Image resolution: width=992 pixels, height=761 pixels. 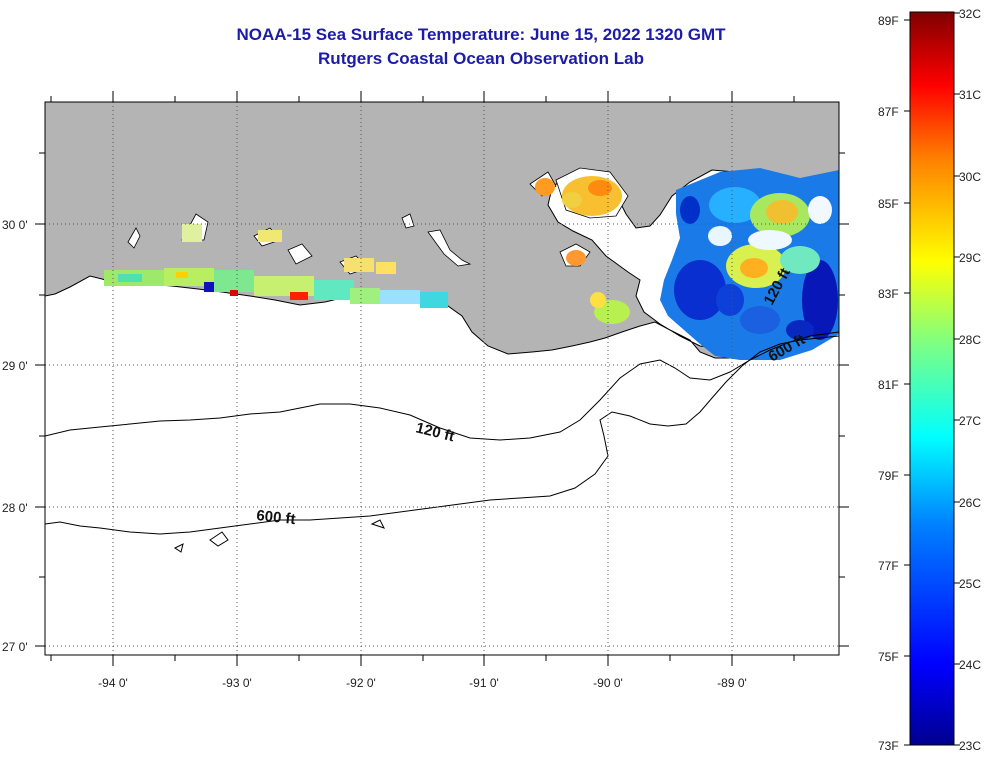 What do you see at coordinates (15, 647) in the screenshot?
I see `lat-label: 27 0'` at bounding box center [15, 647].